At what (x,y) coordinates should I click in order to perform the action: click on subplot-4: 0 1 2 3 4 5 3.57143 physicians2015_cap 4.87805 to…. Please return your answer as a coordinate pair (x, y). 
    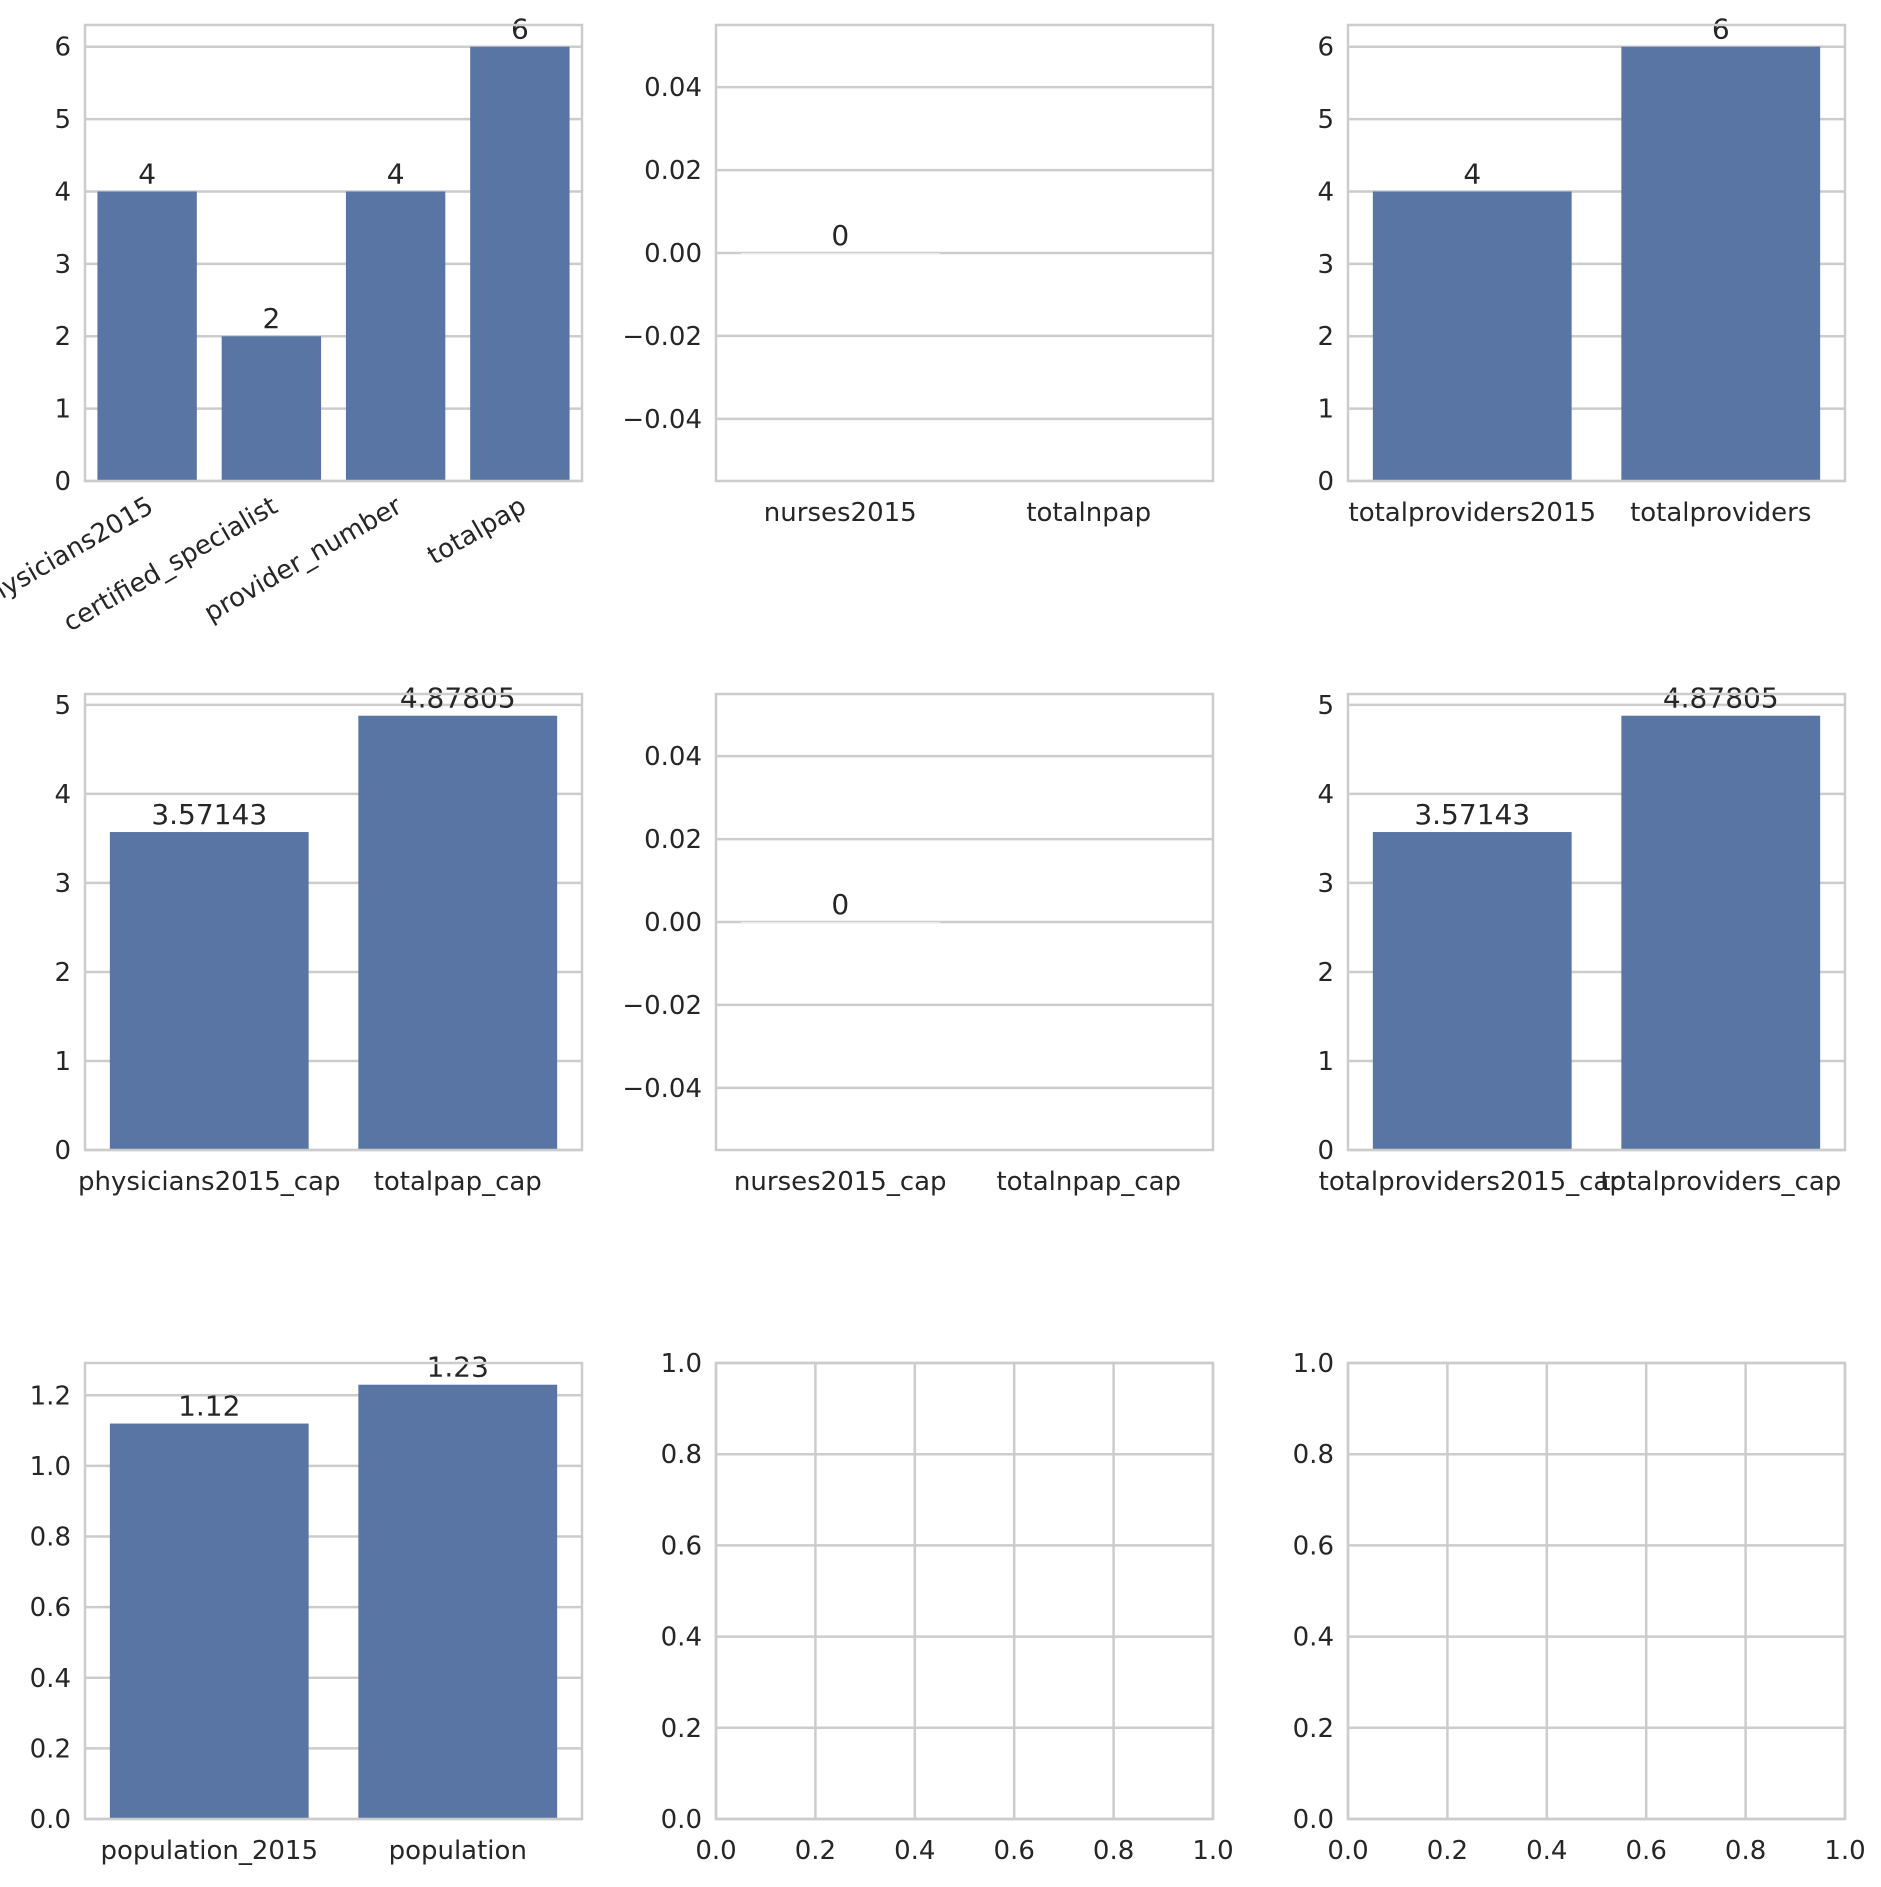
    Looking at the image, I should click on (319, 939).